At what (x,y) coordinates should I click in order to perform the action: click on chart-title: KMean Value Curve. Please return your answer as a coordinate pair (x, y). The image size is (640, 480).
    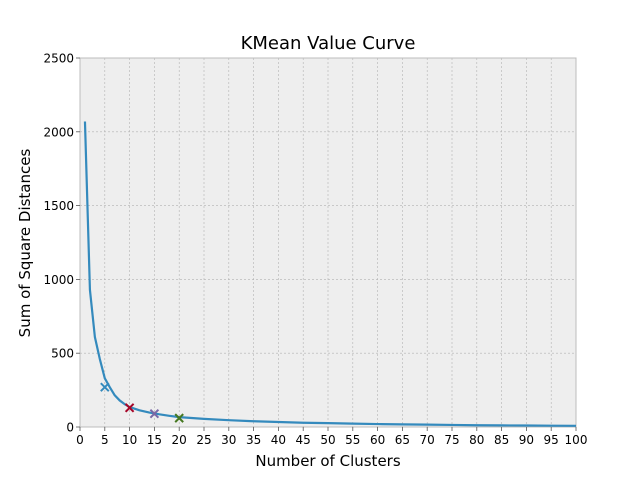
    Looking at the image, I should click on (328, 43).